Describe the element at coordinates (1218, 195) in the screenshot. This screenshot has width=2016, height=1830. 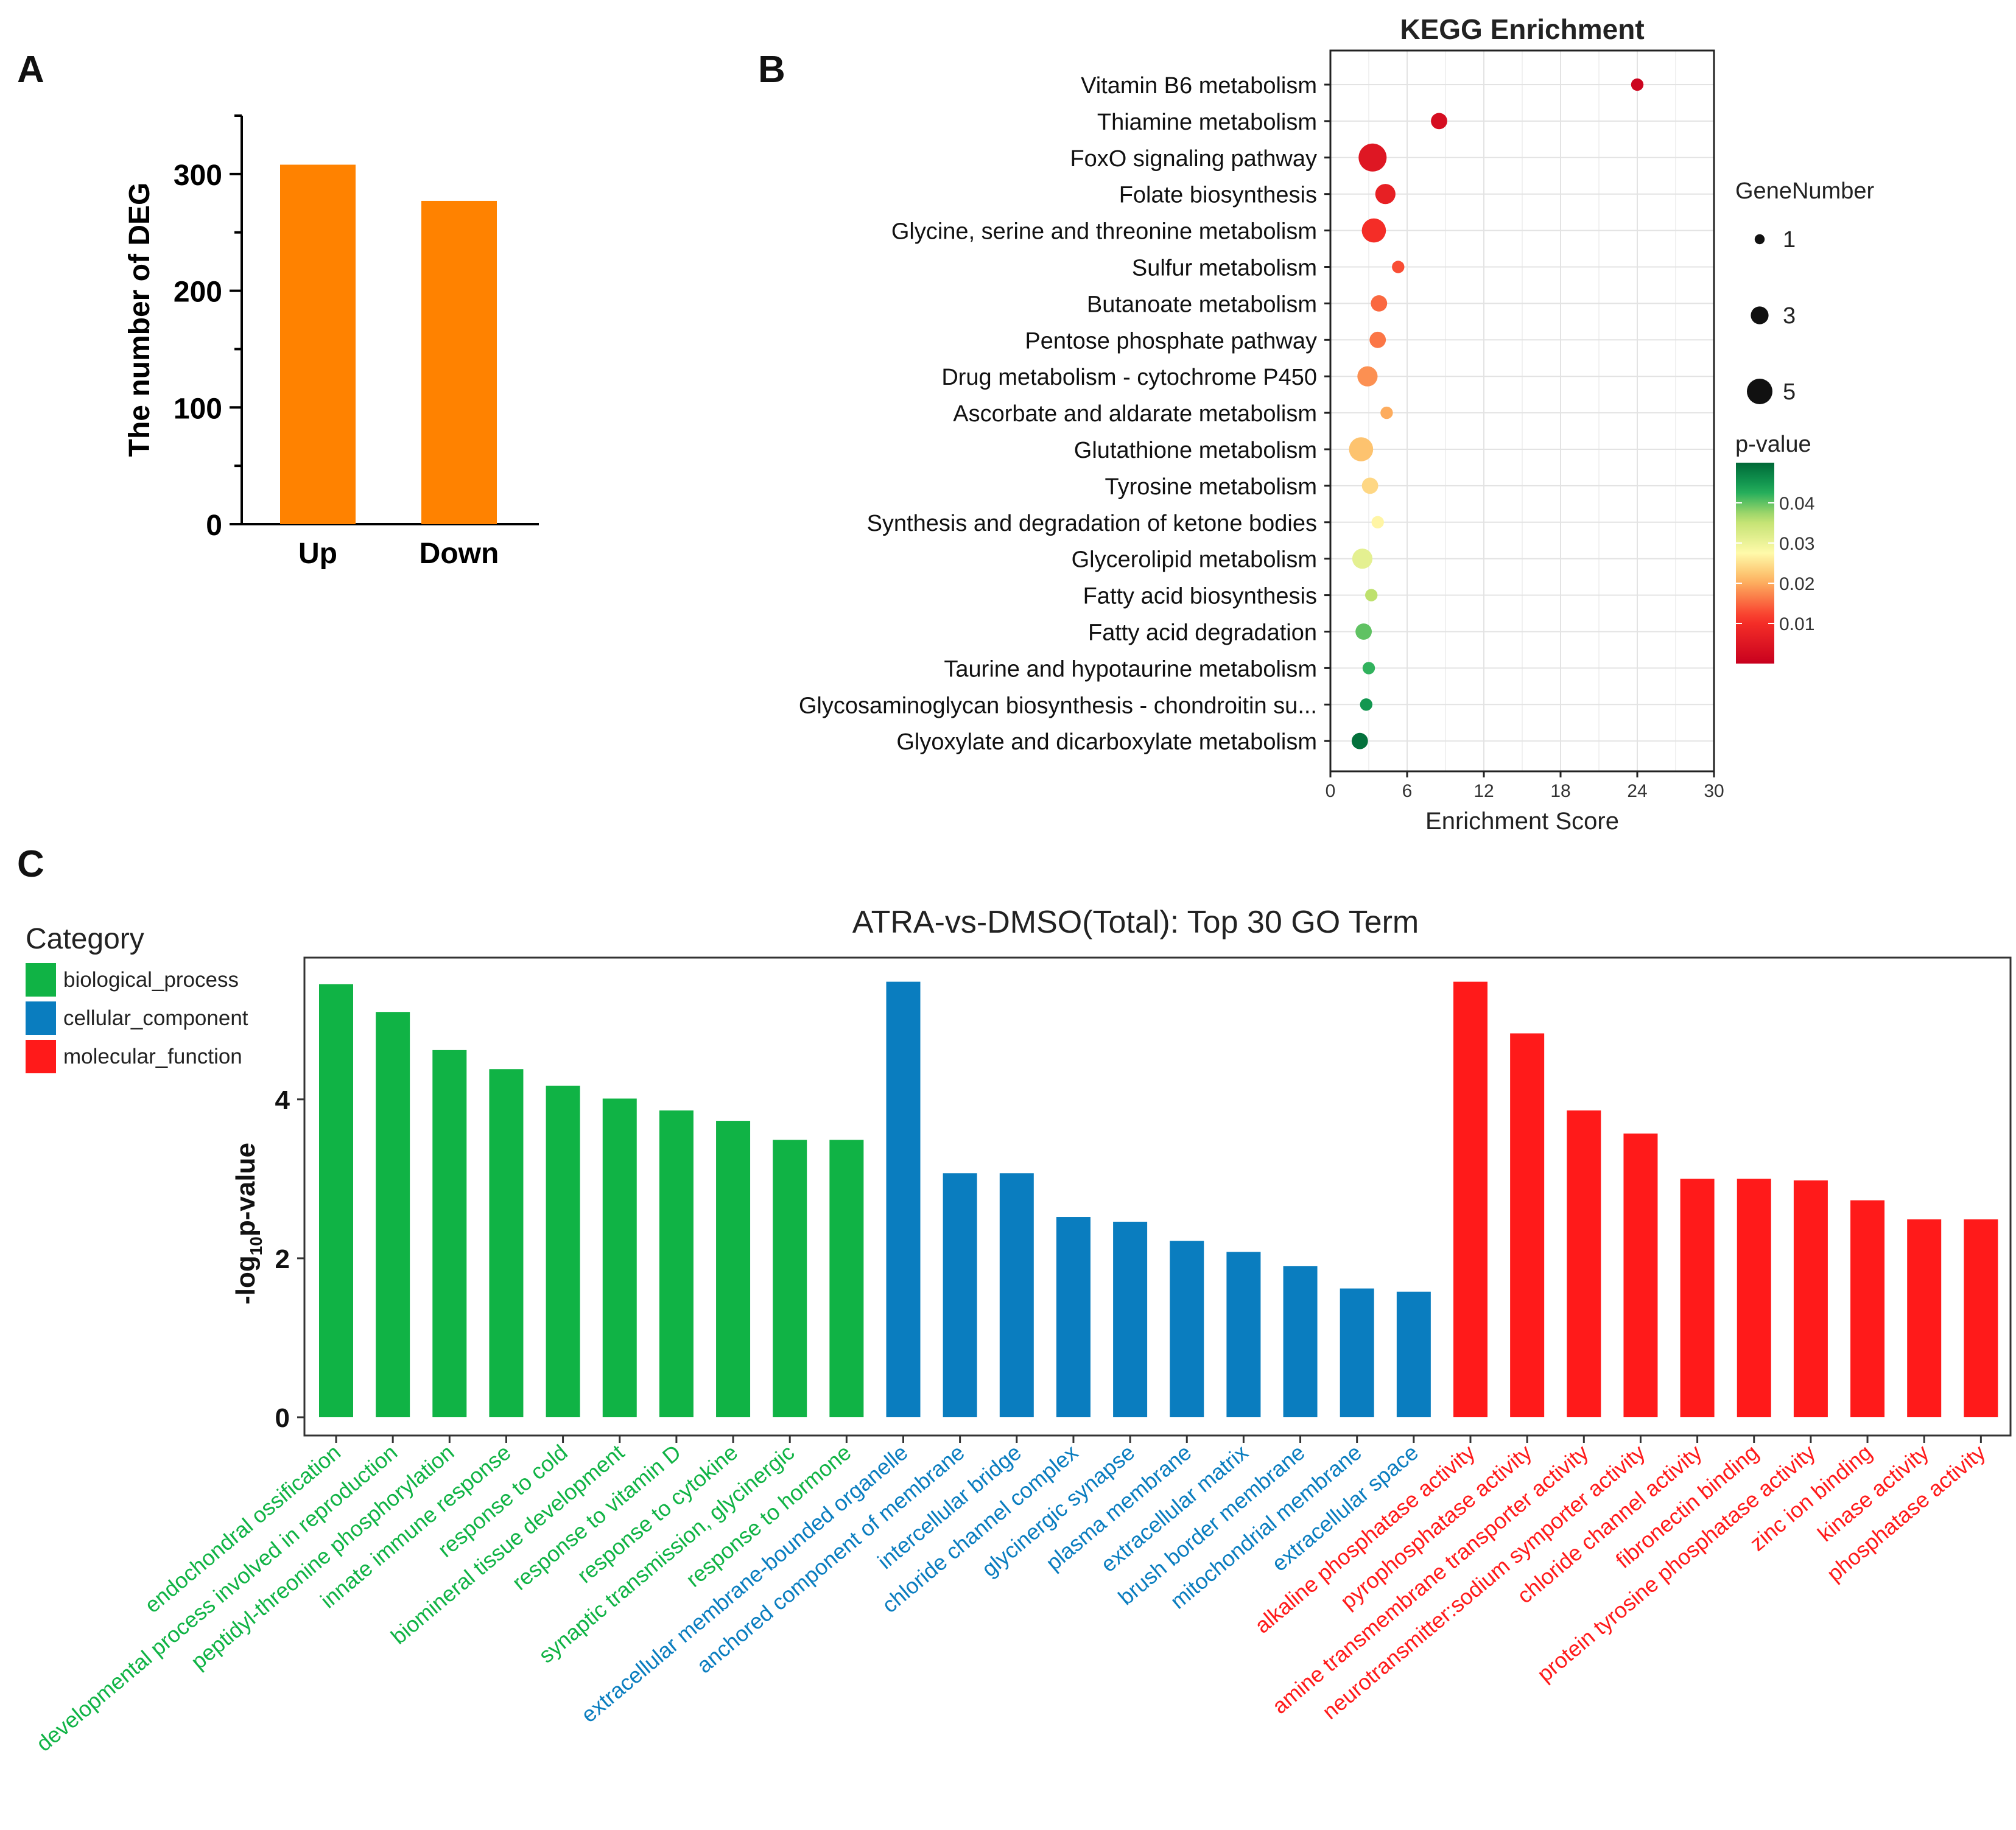
I see `panel-b-term-label: Folate biosynthesis` at that location.